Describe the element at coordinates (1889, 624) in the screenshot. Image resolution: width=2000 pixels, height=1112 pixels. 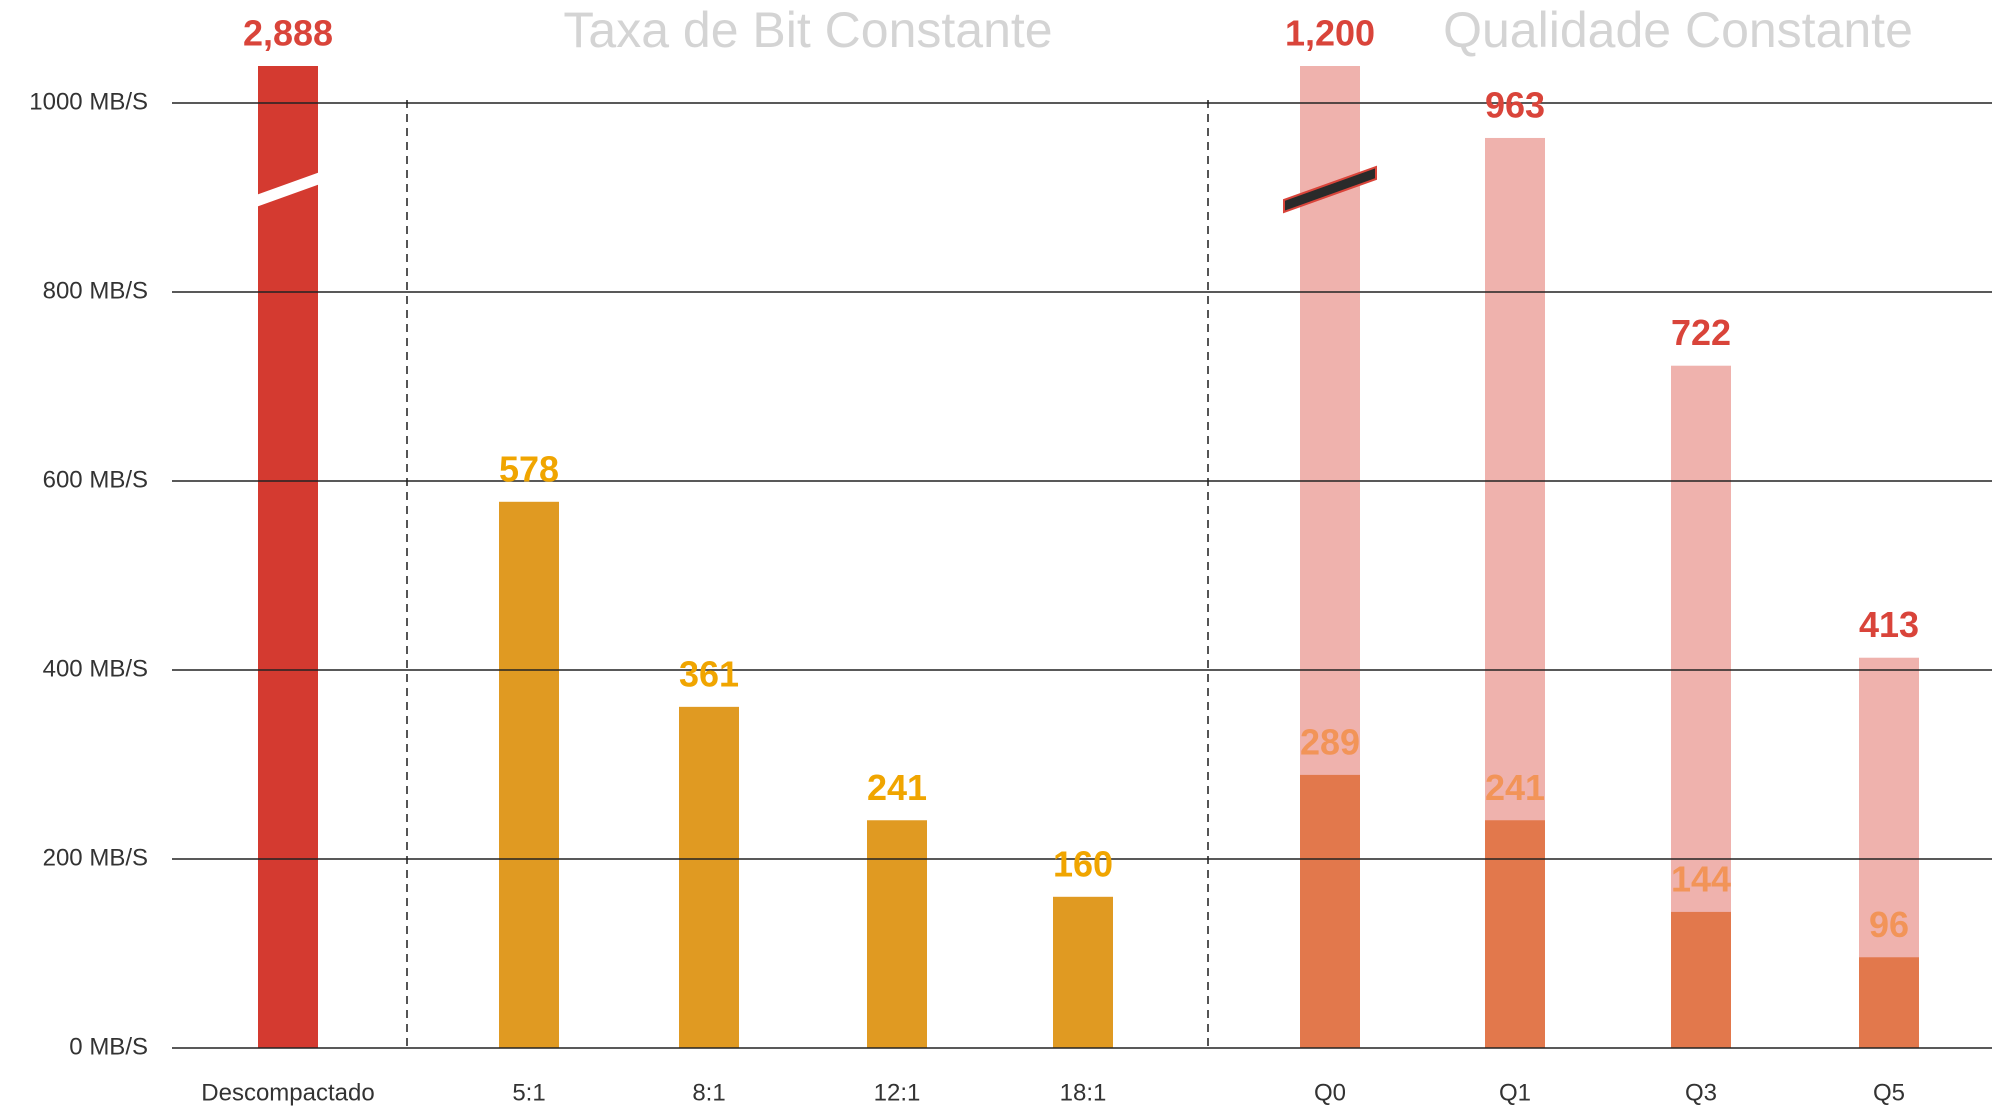
I see `value-label: 413` at that location.